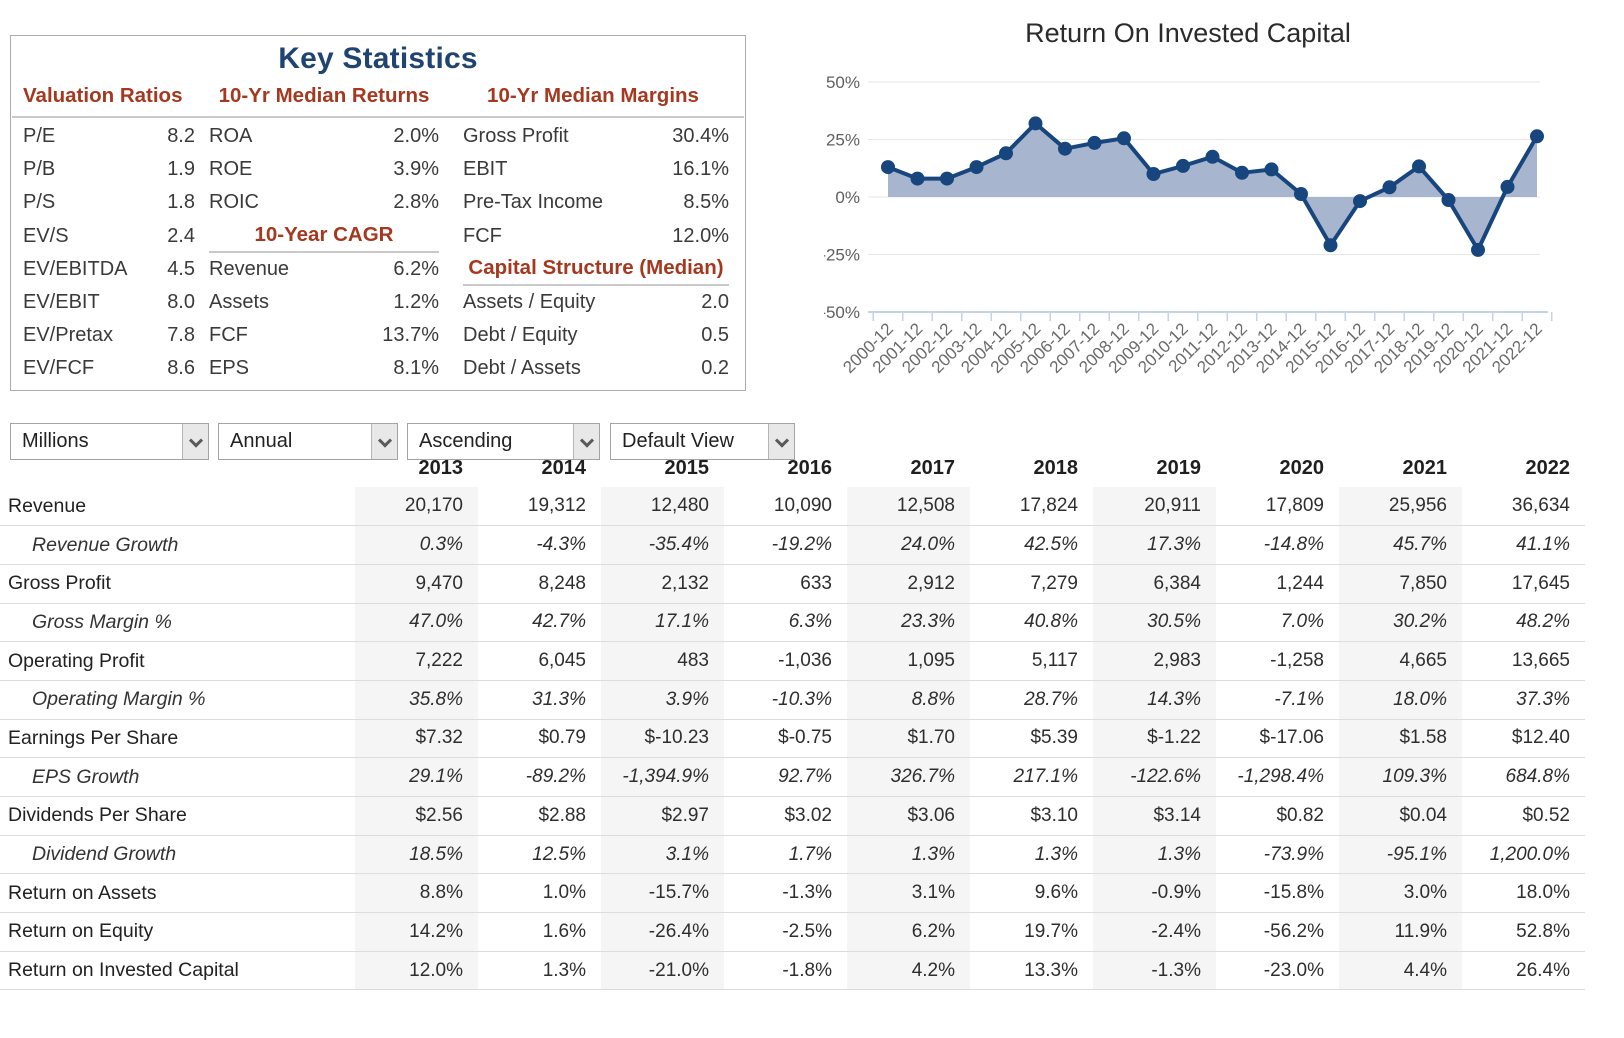  What do you see at coordinates (378, 58) in the screenshot?
I see `key-statistics-title: Key Statistics` at bounding box center [378, 58].